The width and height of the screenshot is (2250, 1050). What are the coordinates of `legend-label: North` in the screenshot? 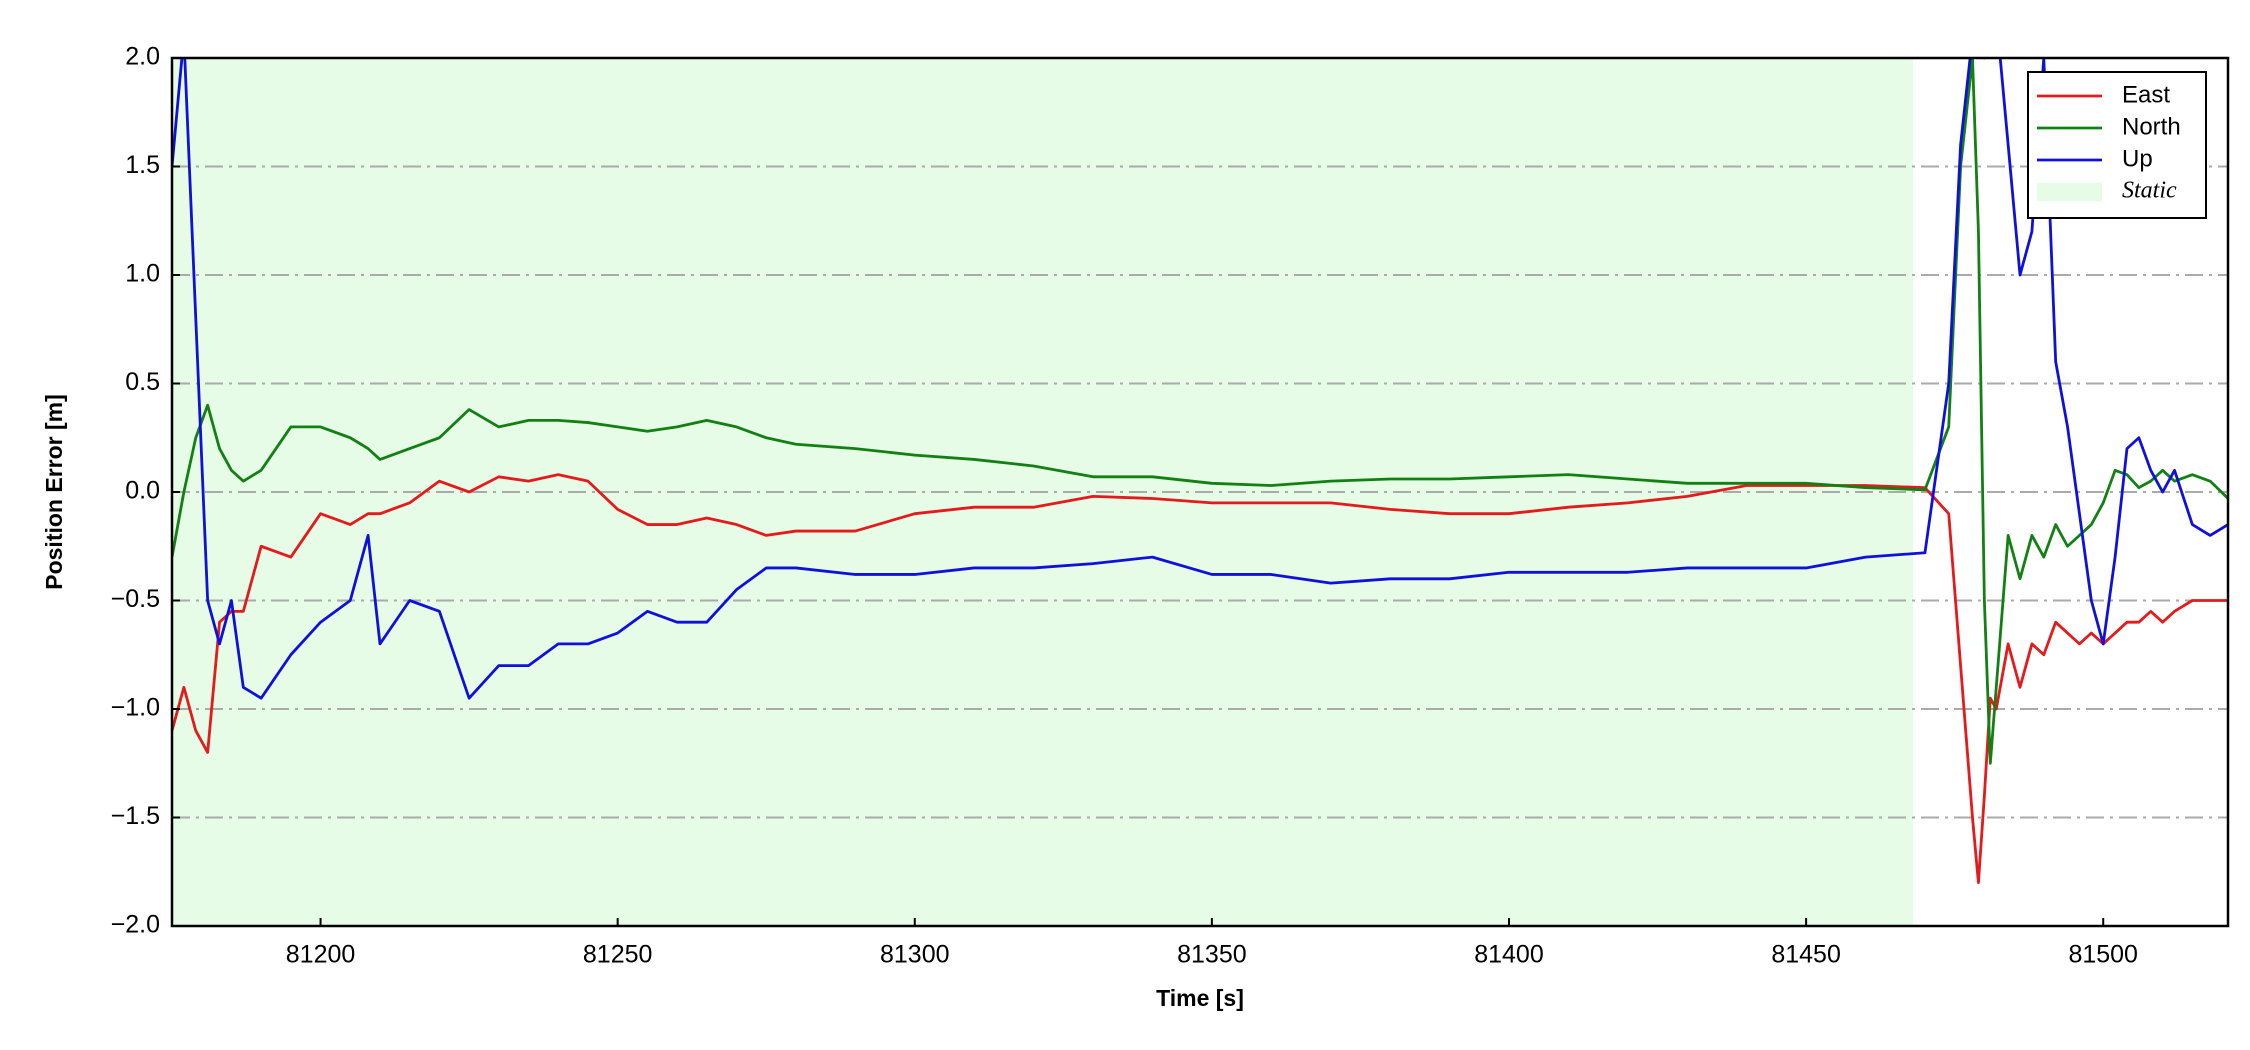 It's located at (2151, 126).